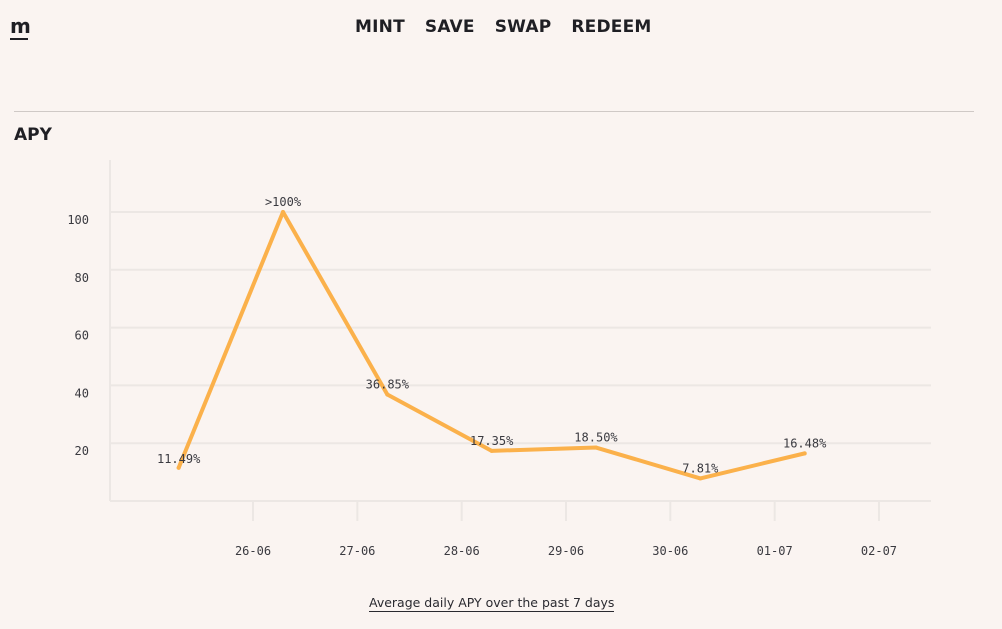  What do you see at coordinates (82, 393) in the screenshot?
I see `y-tick-label: 40` at bounding box center [82, 393].